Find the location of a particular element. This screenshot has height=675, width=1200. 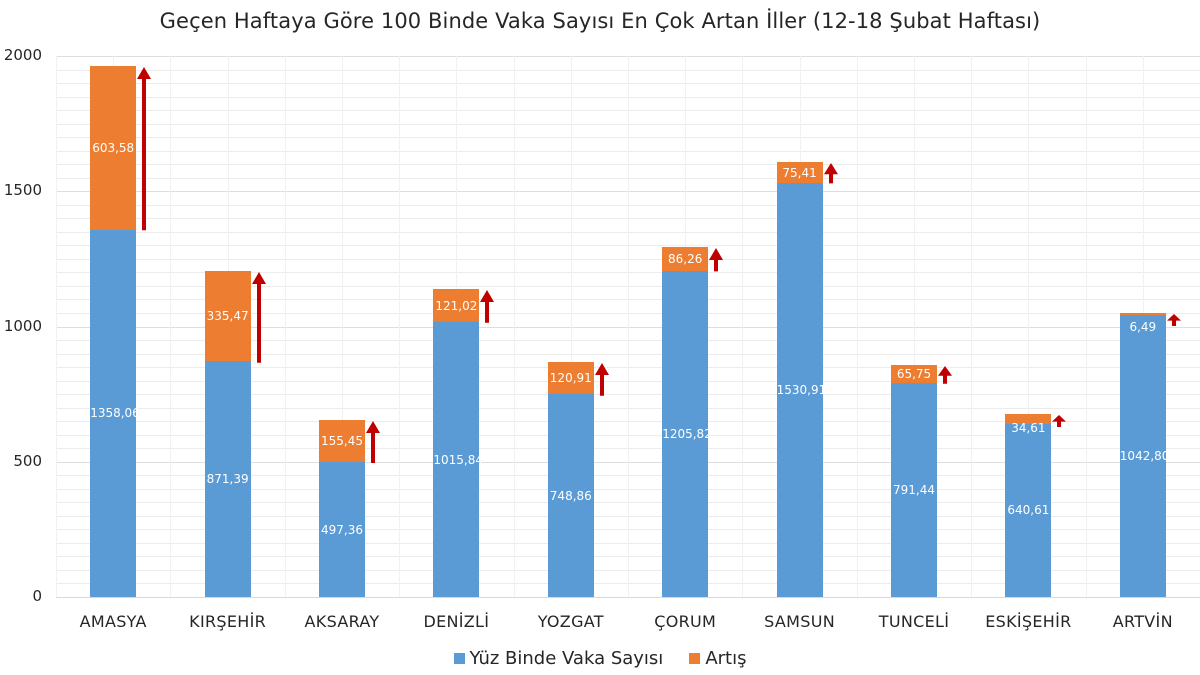

x-tick-label: SAMSUN is located at coordinates (800, 621).